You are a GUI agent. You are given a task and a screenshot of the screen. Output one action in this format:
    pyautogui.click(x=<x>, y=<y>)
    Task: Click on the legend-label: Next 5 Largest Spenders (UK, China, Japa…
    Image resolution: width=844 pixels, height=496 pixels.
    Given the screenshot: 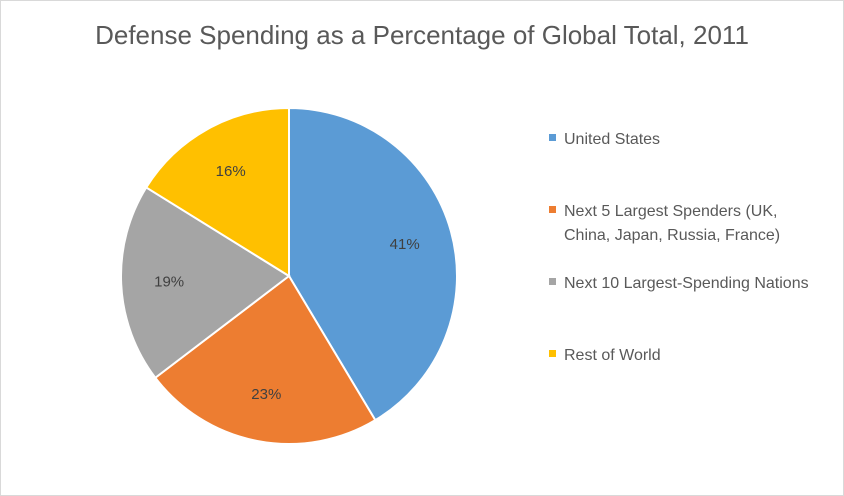 What is the action you would take?
    pyautogui.click(x=672, y=223)
    